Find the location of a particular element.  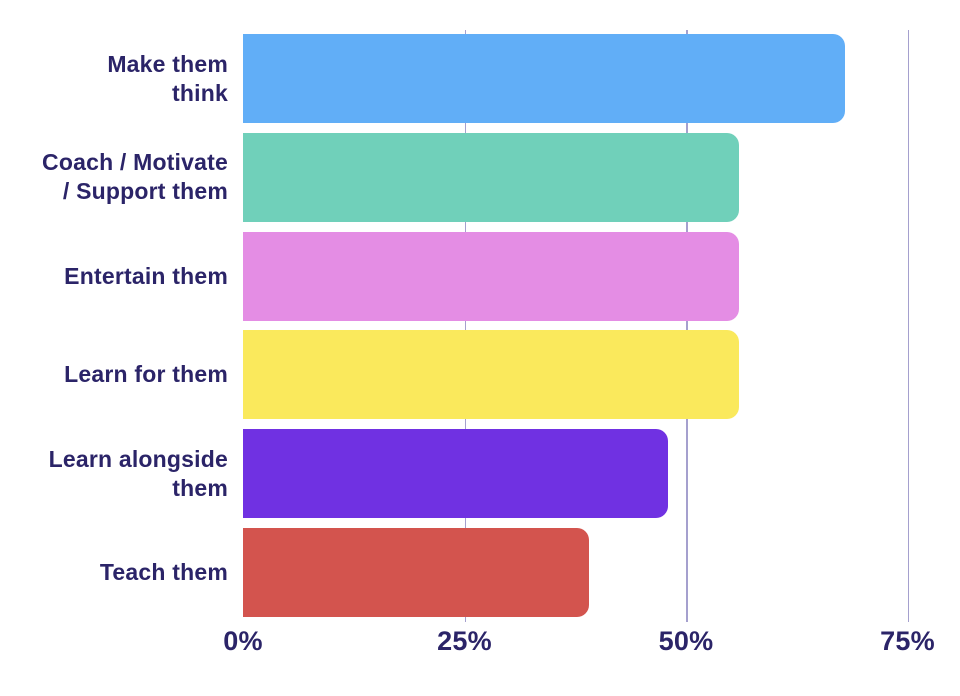

bar-row: Learn for them is located at coordinates (480, 375).